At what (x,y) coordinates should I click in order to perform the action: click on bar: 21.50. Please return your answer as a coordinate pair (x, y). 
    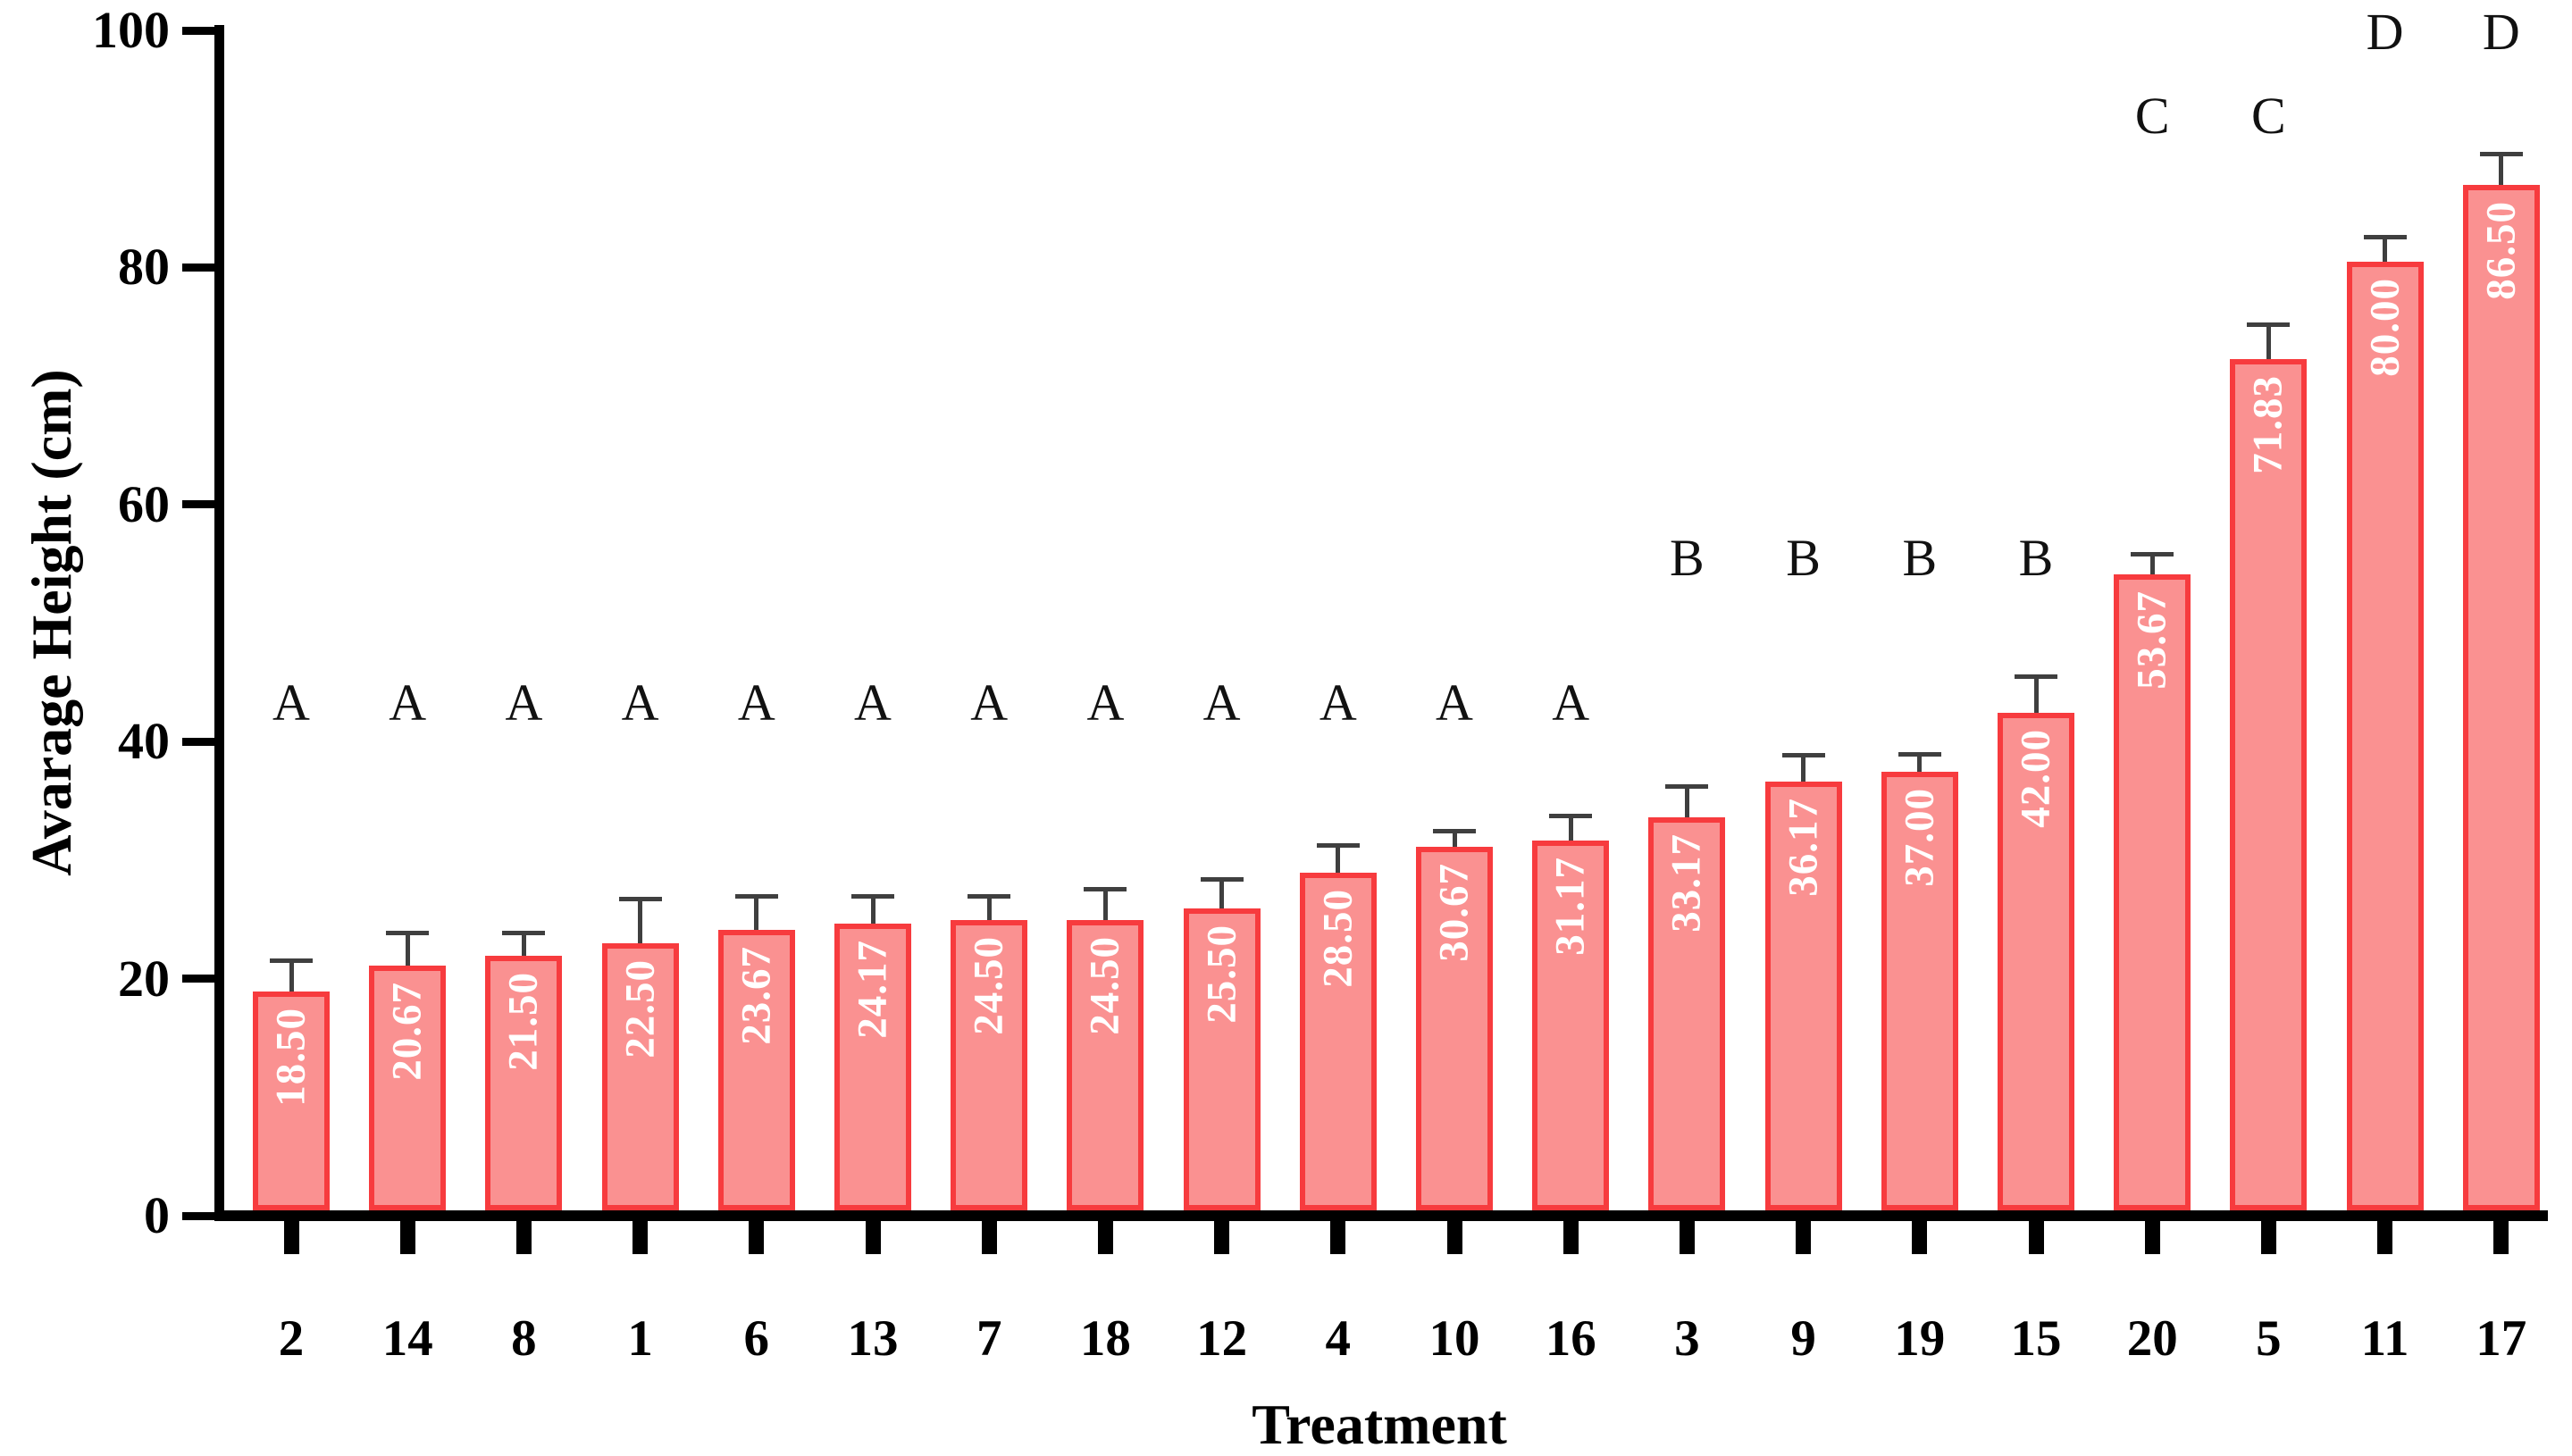
    Looking at the image, I should click on (524, 1082).